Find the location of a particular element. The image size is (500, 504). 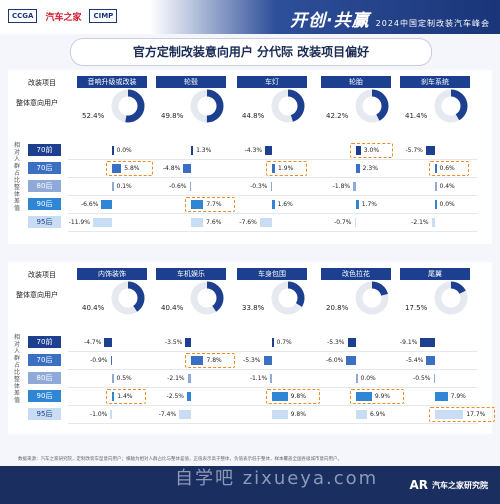

generation-label: 95后 is located at coordinates (44, 414).